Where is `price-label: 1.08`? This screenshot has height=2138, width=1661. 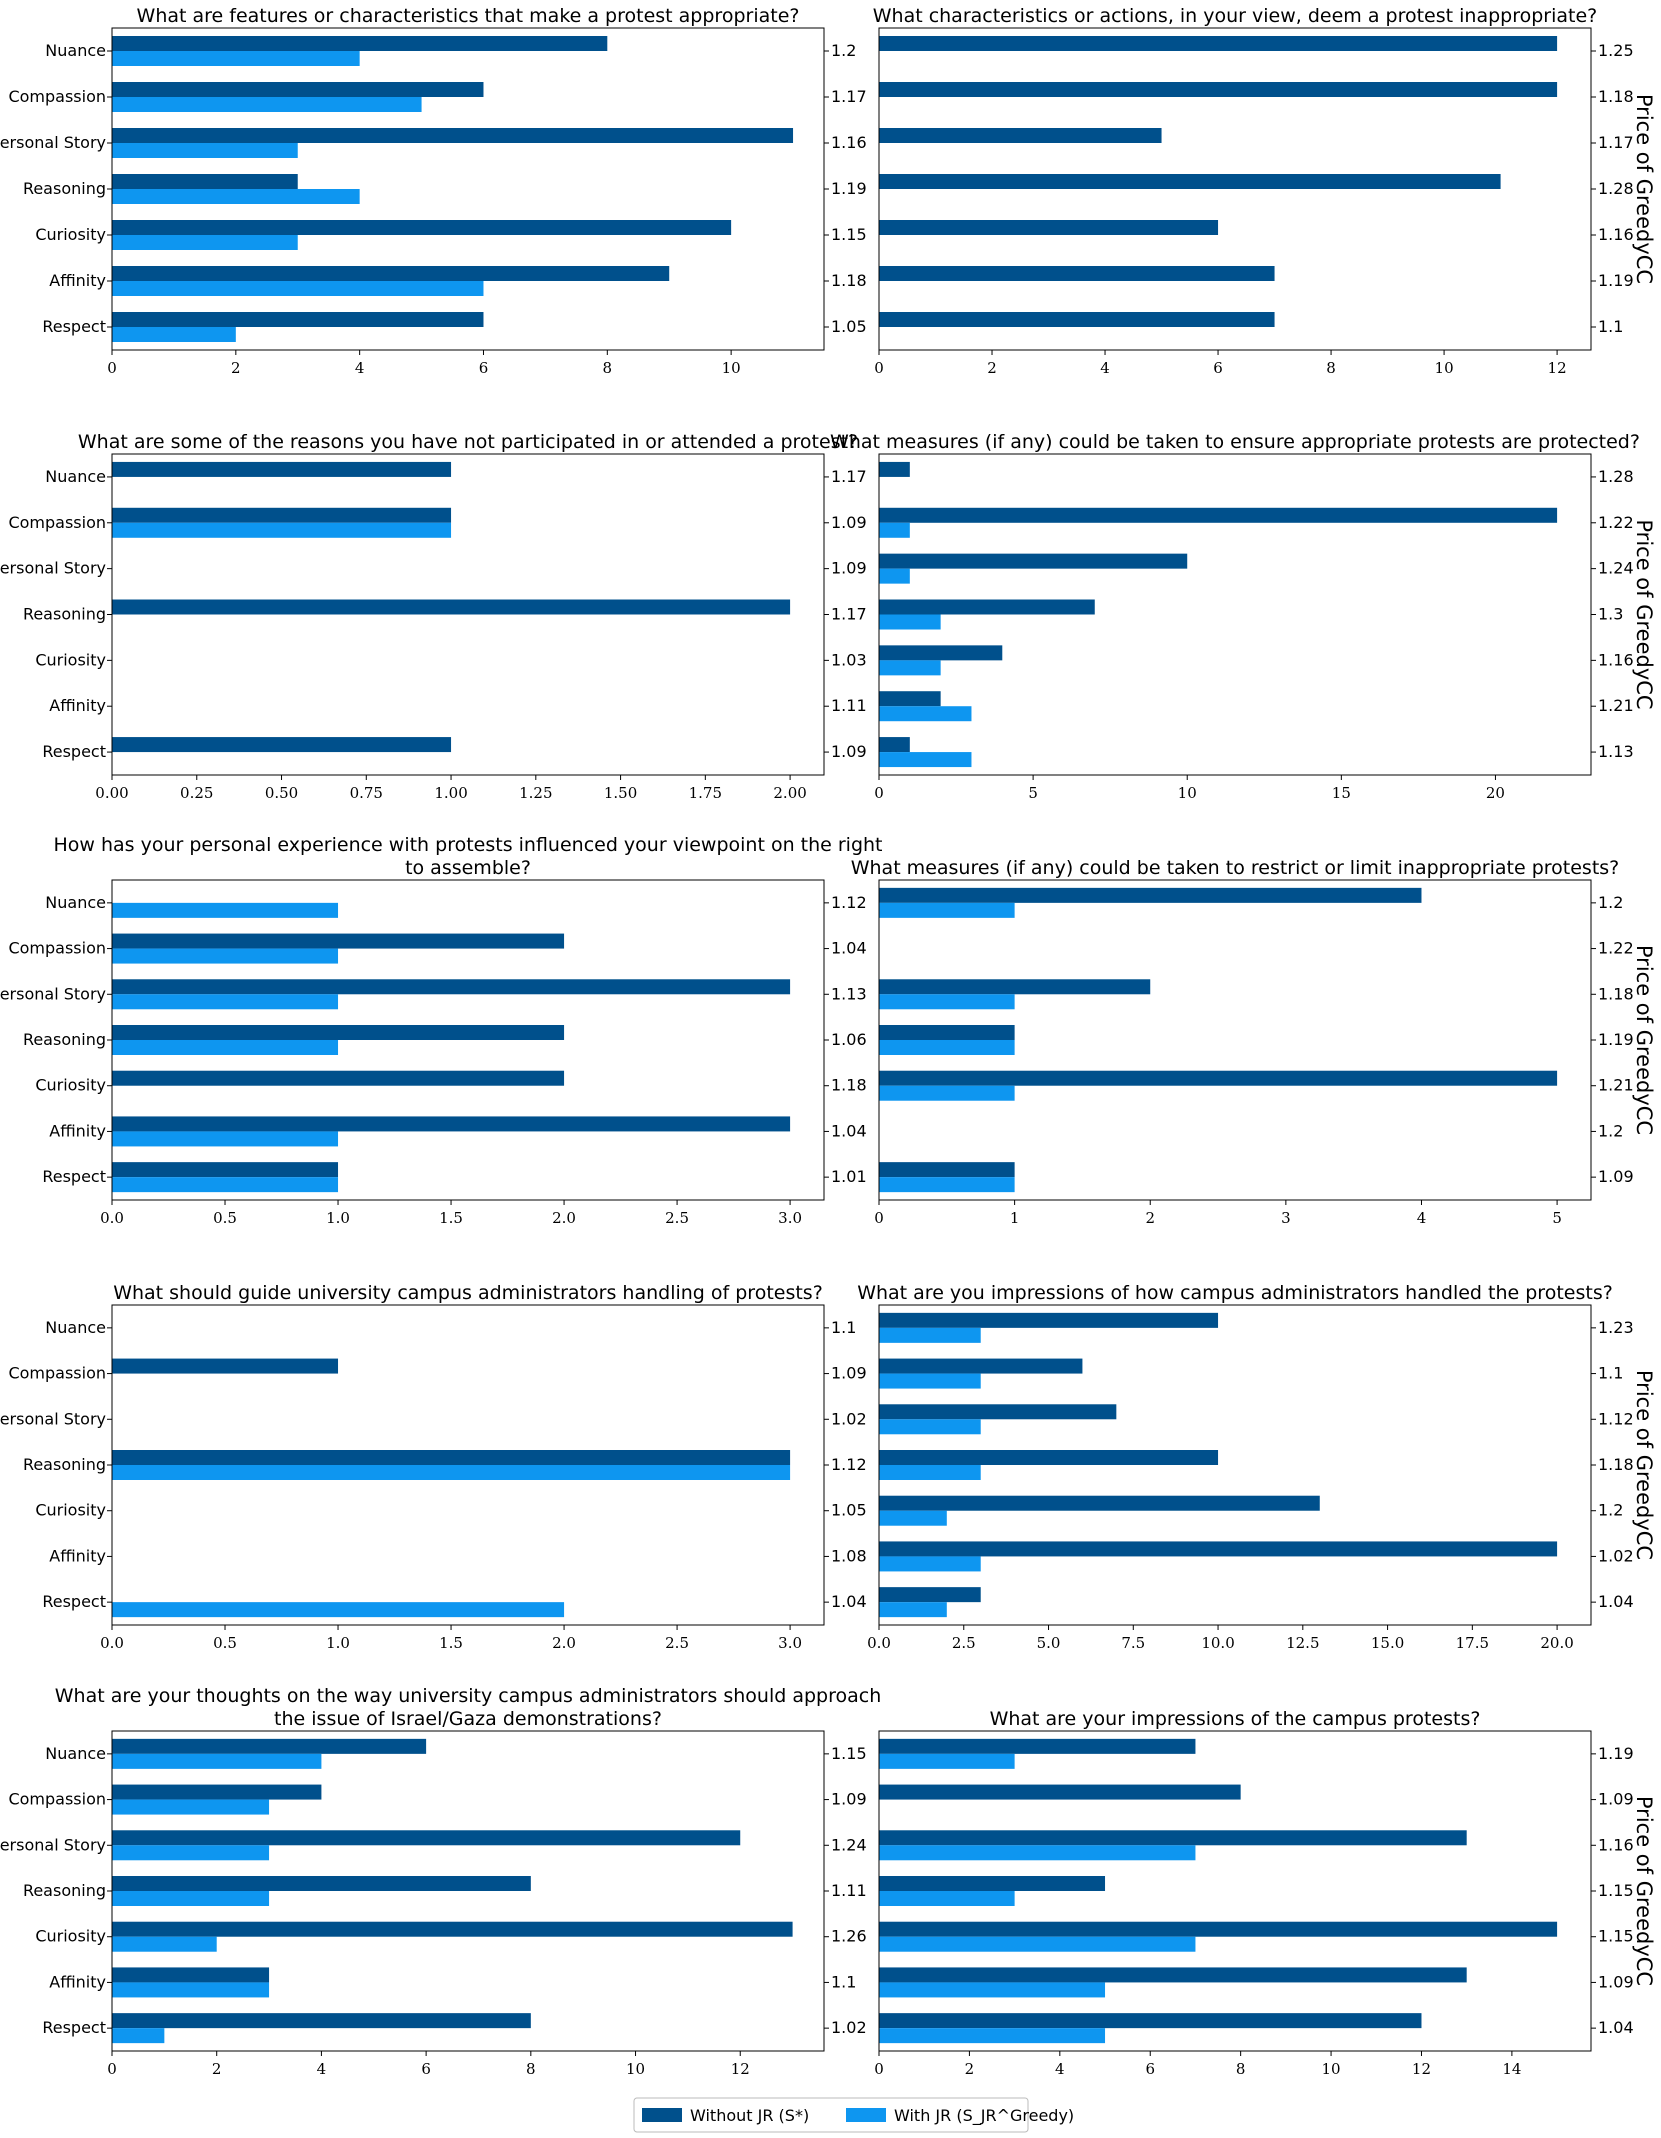 price-label: 1.08 is located at coordinates (849, 1555).